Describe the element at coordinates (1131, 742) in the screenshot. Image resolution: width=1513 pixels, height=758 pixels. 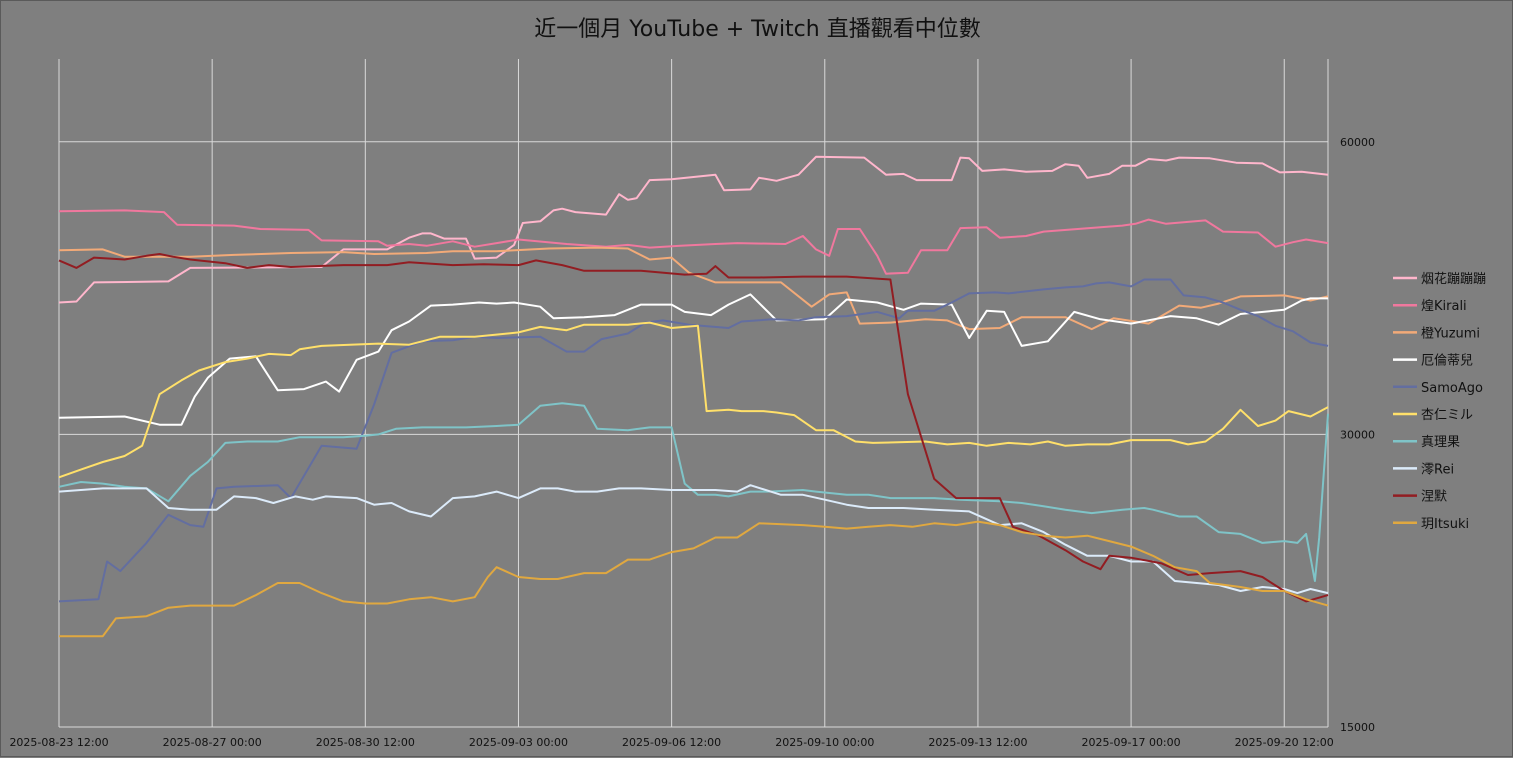
I see `x-tick-label: 2025-09-17 00:00` at that location.